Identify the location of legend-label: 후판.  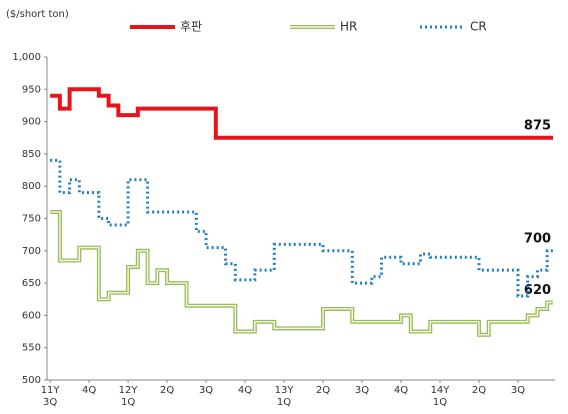
(191, 27).